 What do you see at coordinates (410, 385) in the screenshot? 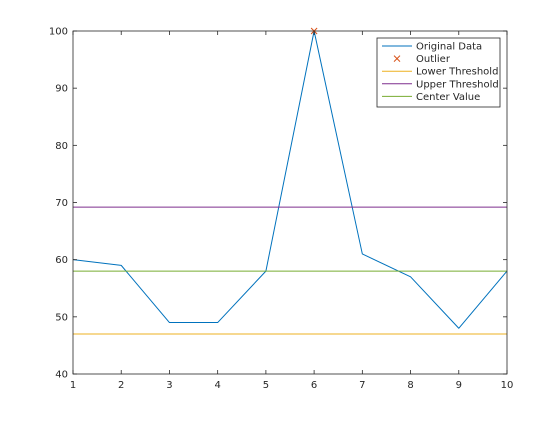
I see `x-tick-label: 8` at bounding box center [410, 385].